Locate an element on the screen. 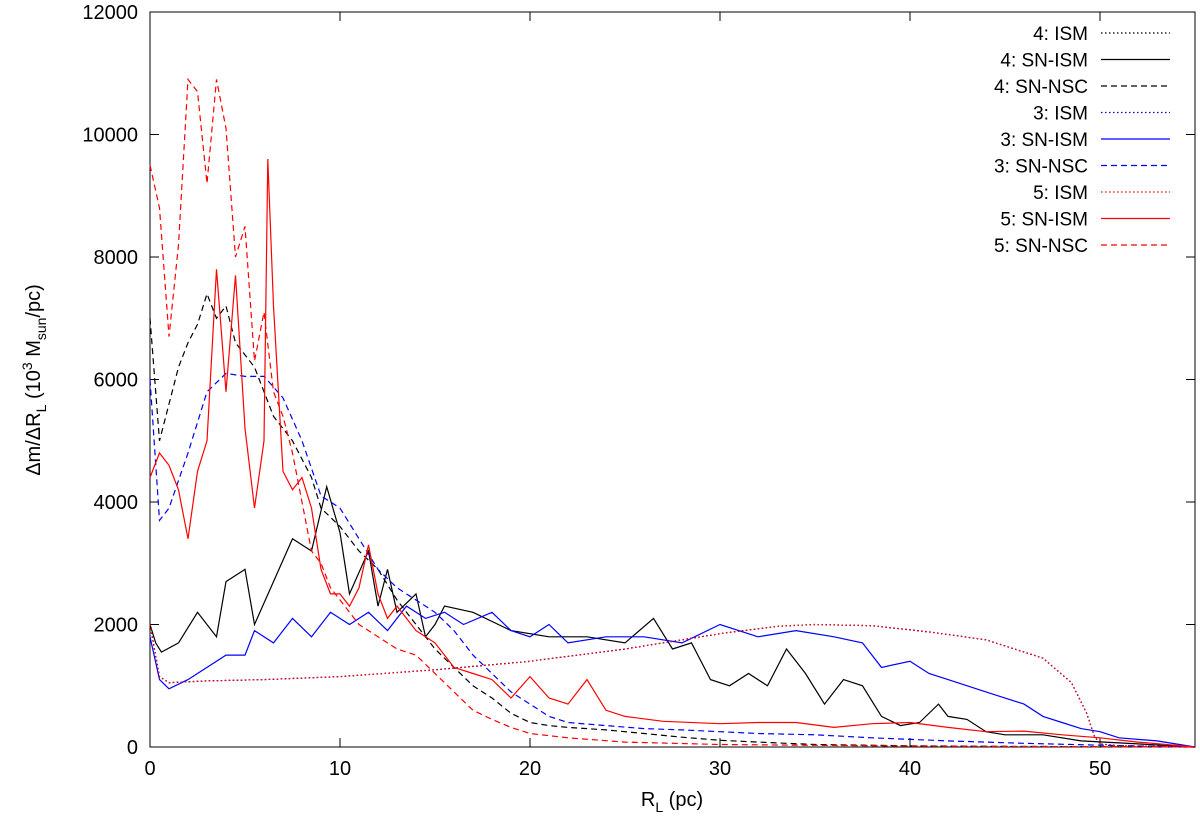 The height and width of the screenshot is (825, 1200). series-line-4-ism is located at coordinates (672, 685).